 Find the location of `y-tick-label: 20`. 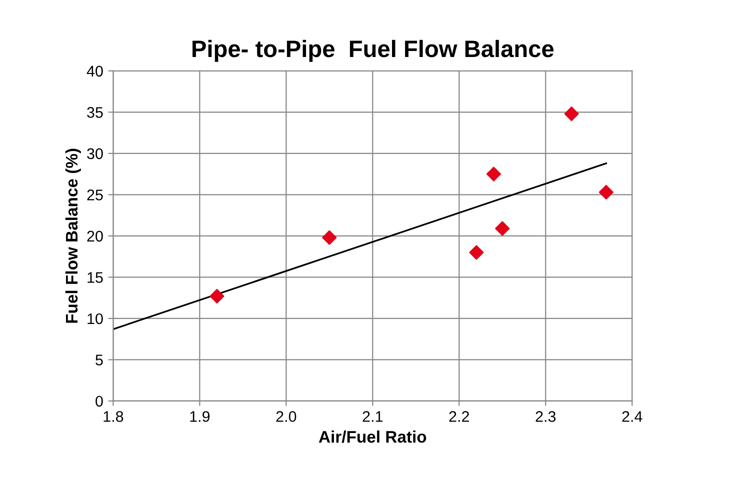

y-tick-label: 20 is located at coordinates (95, 236).